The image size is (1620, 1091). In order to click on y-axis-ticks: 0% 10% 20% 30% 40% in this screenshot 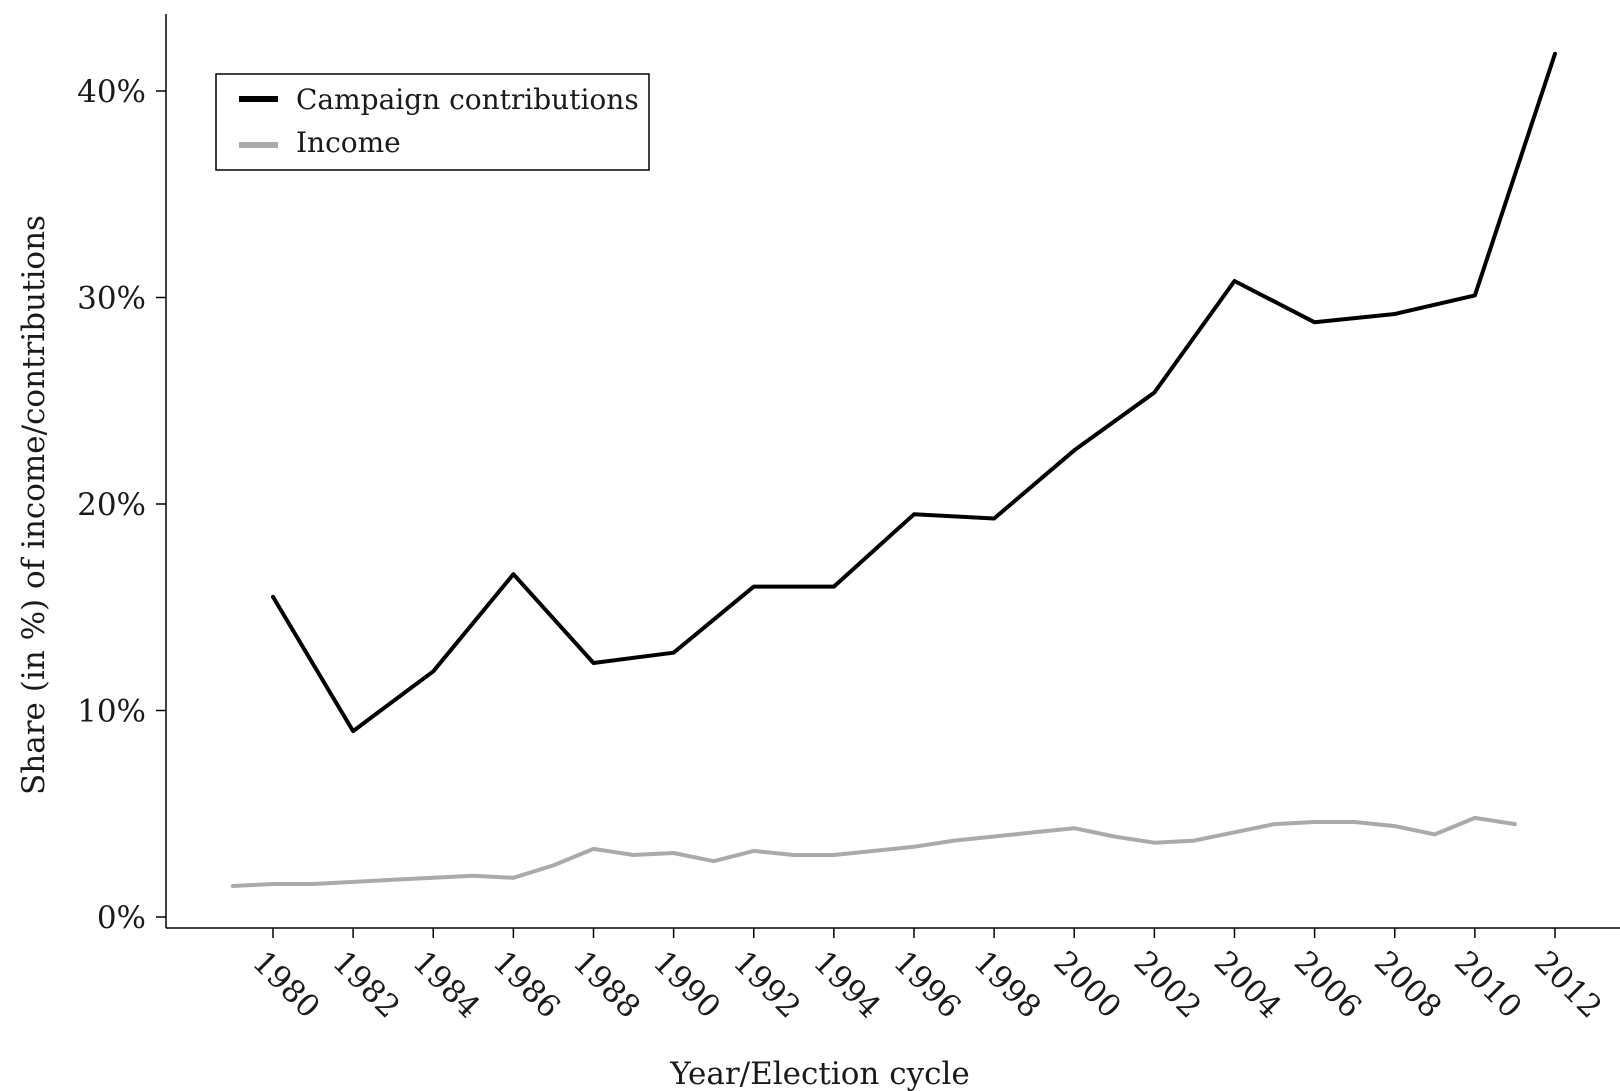, I will do `click(121, 505)`.